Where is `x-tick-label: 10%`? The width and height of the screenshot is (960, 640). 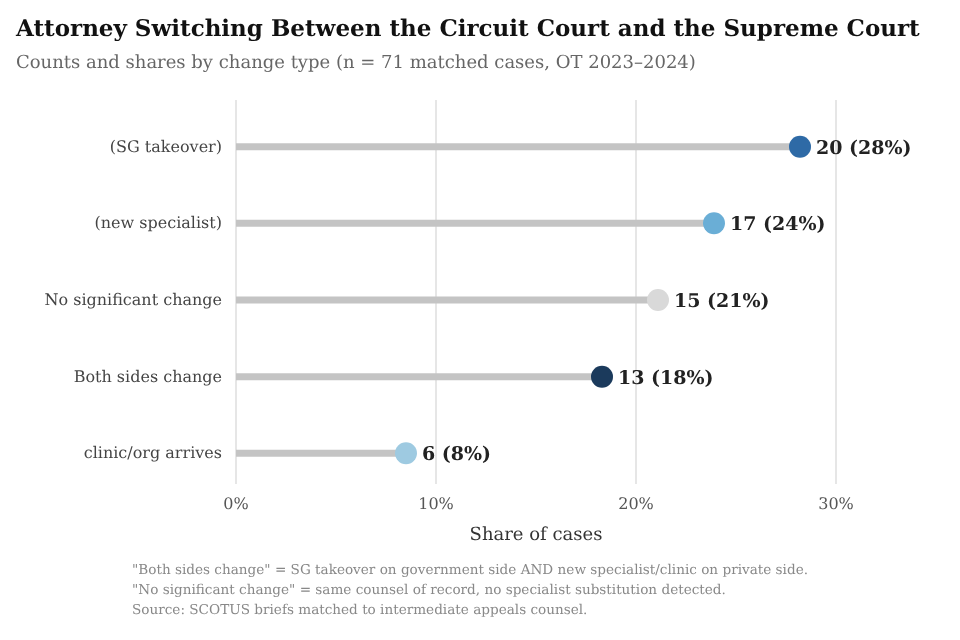
x-tick-label: 10% is located at coordinates (436, 504).